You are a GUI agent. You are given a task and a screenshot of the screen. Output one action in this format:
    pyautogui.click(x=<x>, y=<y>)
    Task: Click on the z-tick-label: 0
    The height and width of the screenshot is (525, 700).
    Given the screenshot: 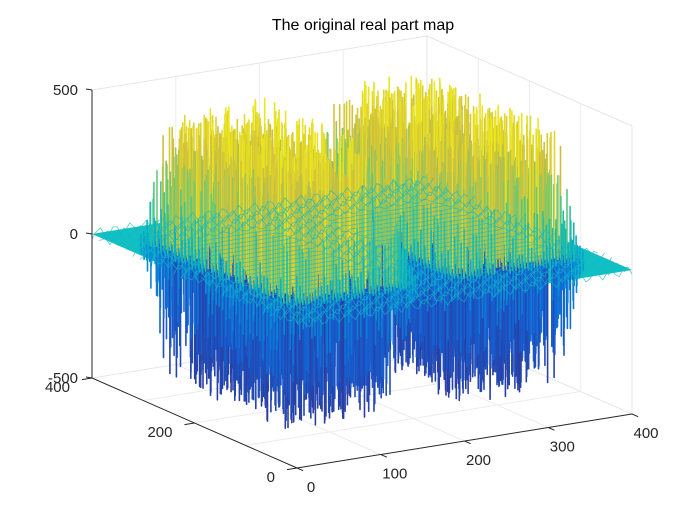 What is the action you would take?
    pyautogui.click(x=74, y=234)
    